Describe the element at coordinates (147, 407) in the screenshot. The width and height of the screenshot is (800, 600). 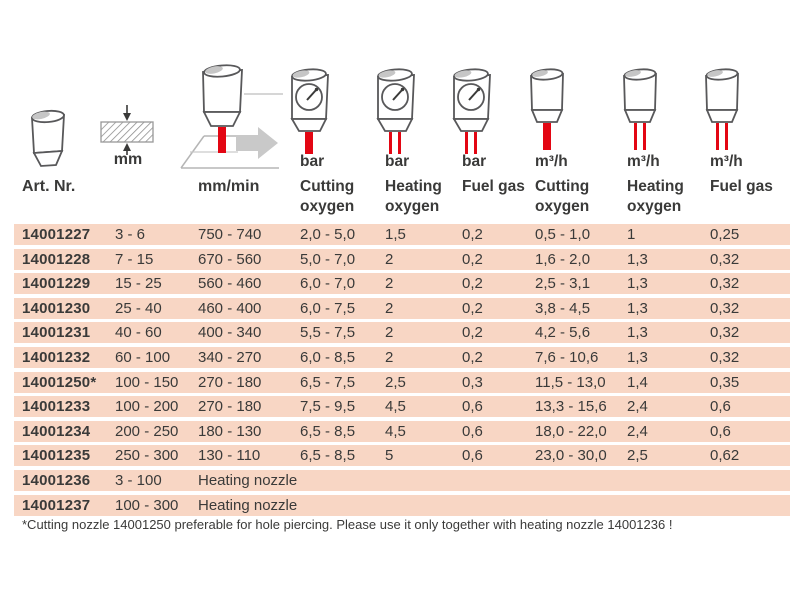
I see `thickness-cell: 100 - 200` at that location.